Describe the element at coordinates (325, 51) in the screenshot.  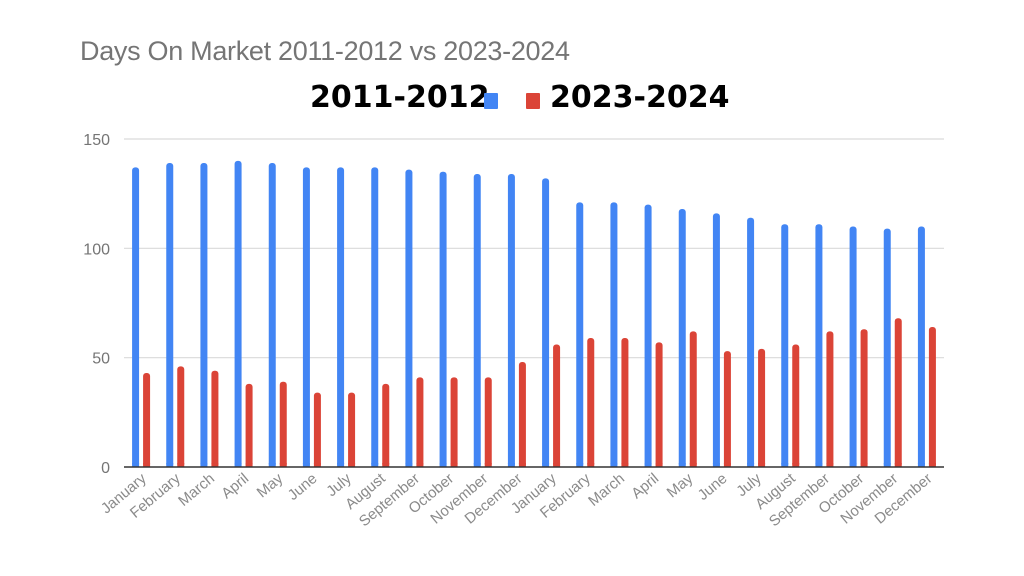
I see `chart-title: Days On Market 2011-2012 vs 2023-2024` at that location.